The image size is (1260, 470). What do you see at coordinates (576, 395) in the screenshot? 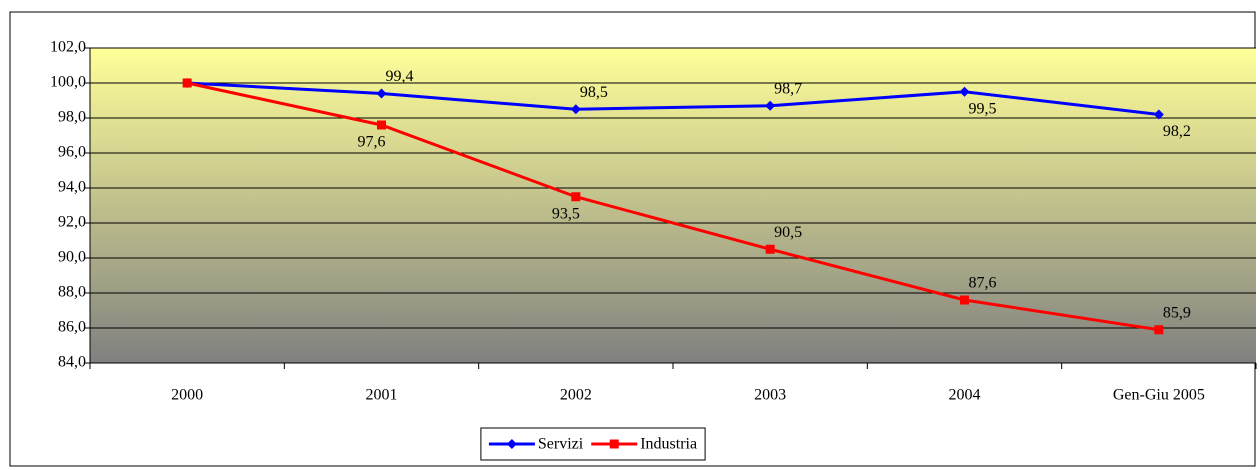
I see `x-tick-label: 2002` at bounding box center [576, 395].